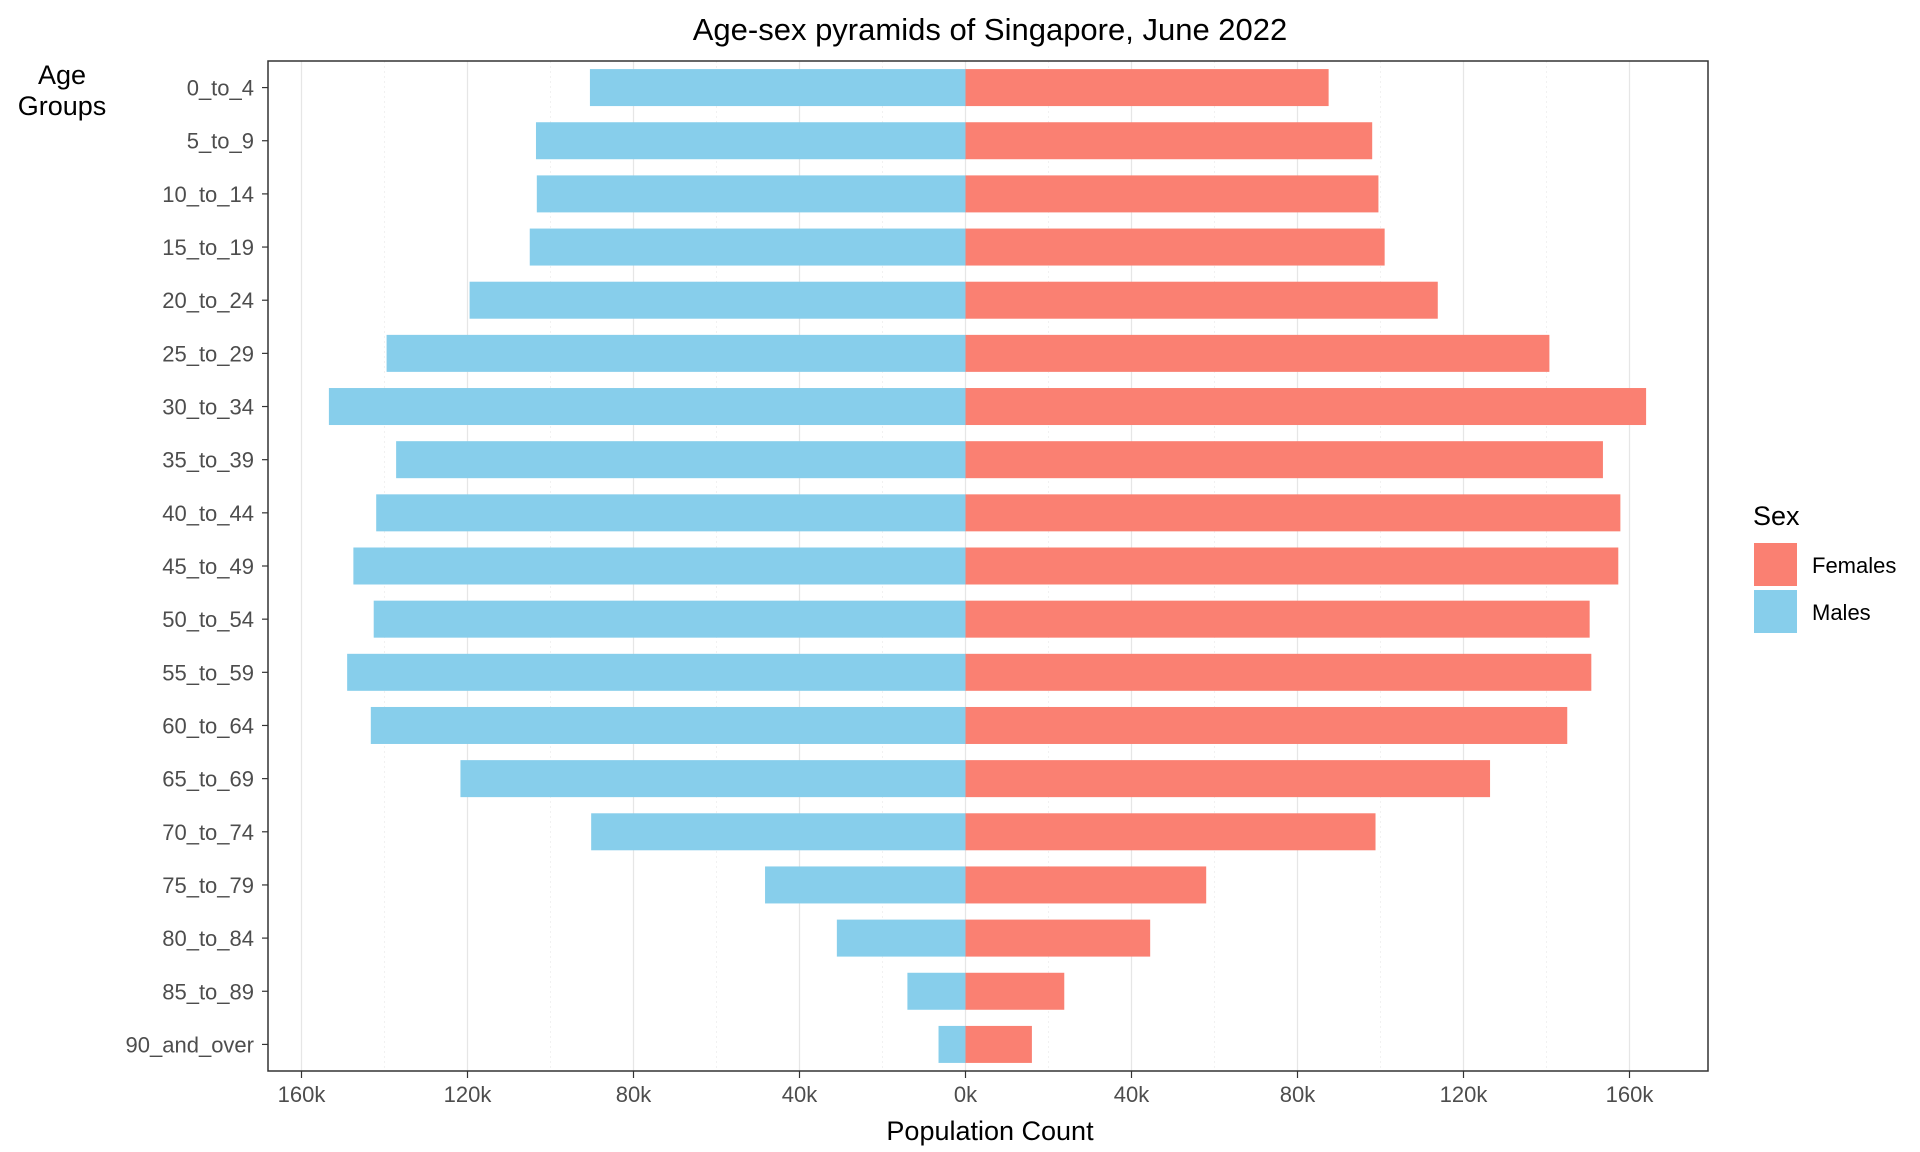 Image resolution: width=1920 pixels, height=1152 pixels. Describe the element at coordinates (208, 991) in the screenshot. I see `y-tick-label: 85_to_89` at that location.